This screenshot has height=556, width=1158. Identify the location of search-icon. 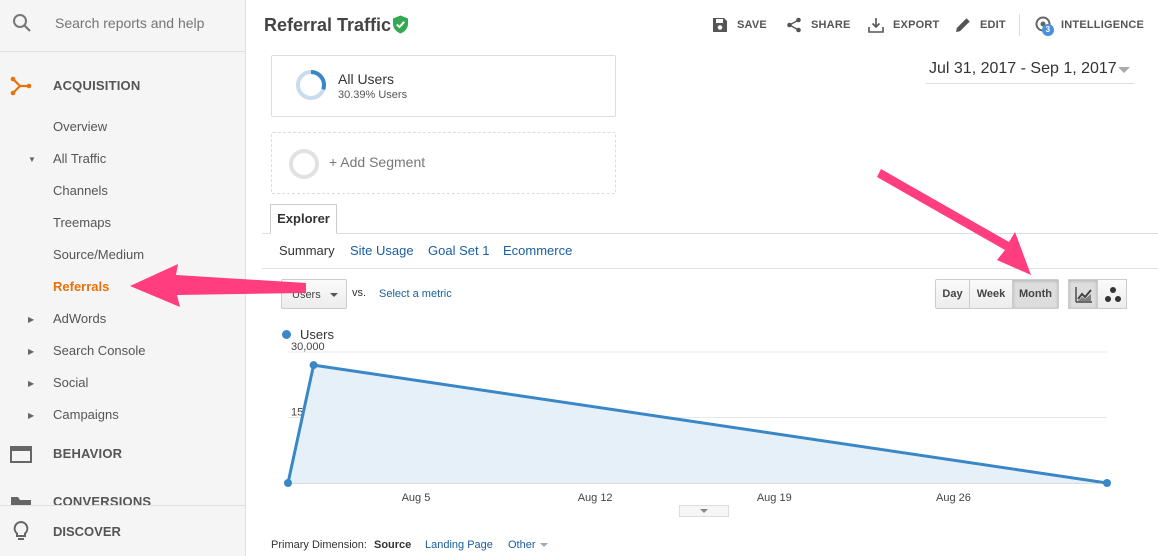
(22, 23).